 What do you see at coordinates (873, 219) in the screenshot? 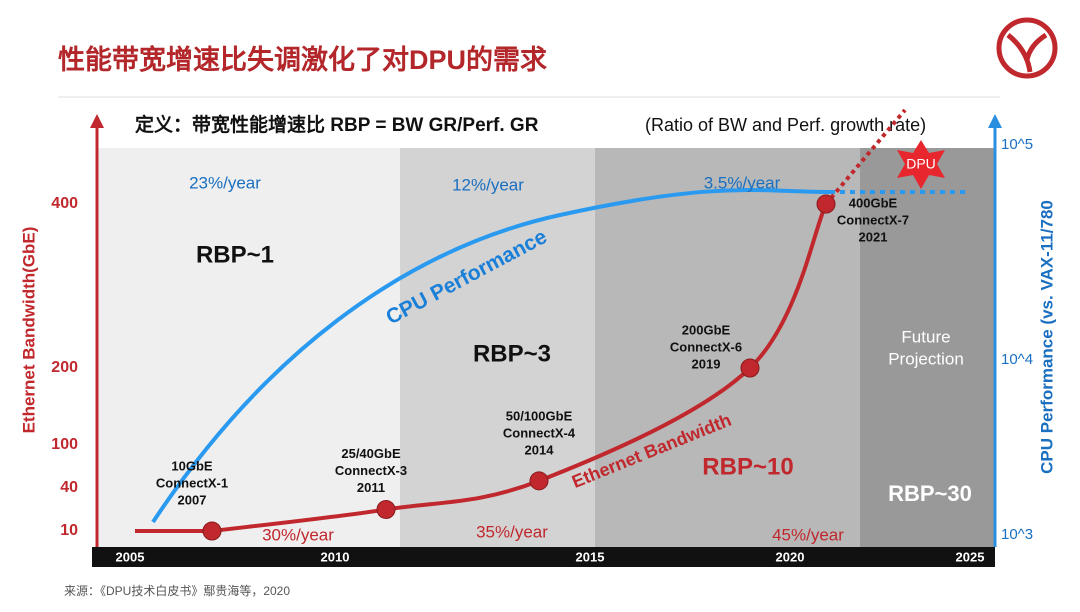
I see `point-label: ConnectX-7` at bounding box center [873, 219].